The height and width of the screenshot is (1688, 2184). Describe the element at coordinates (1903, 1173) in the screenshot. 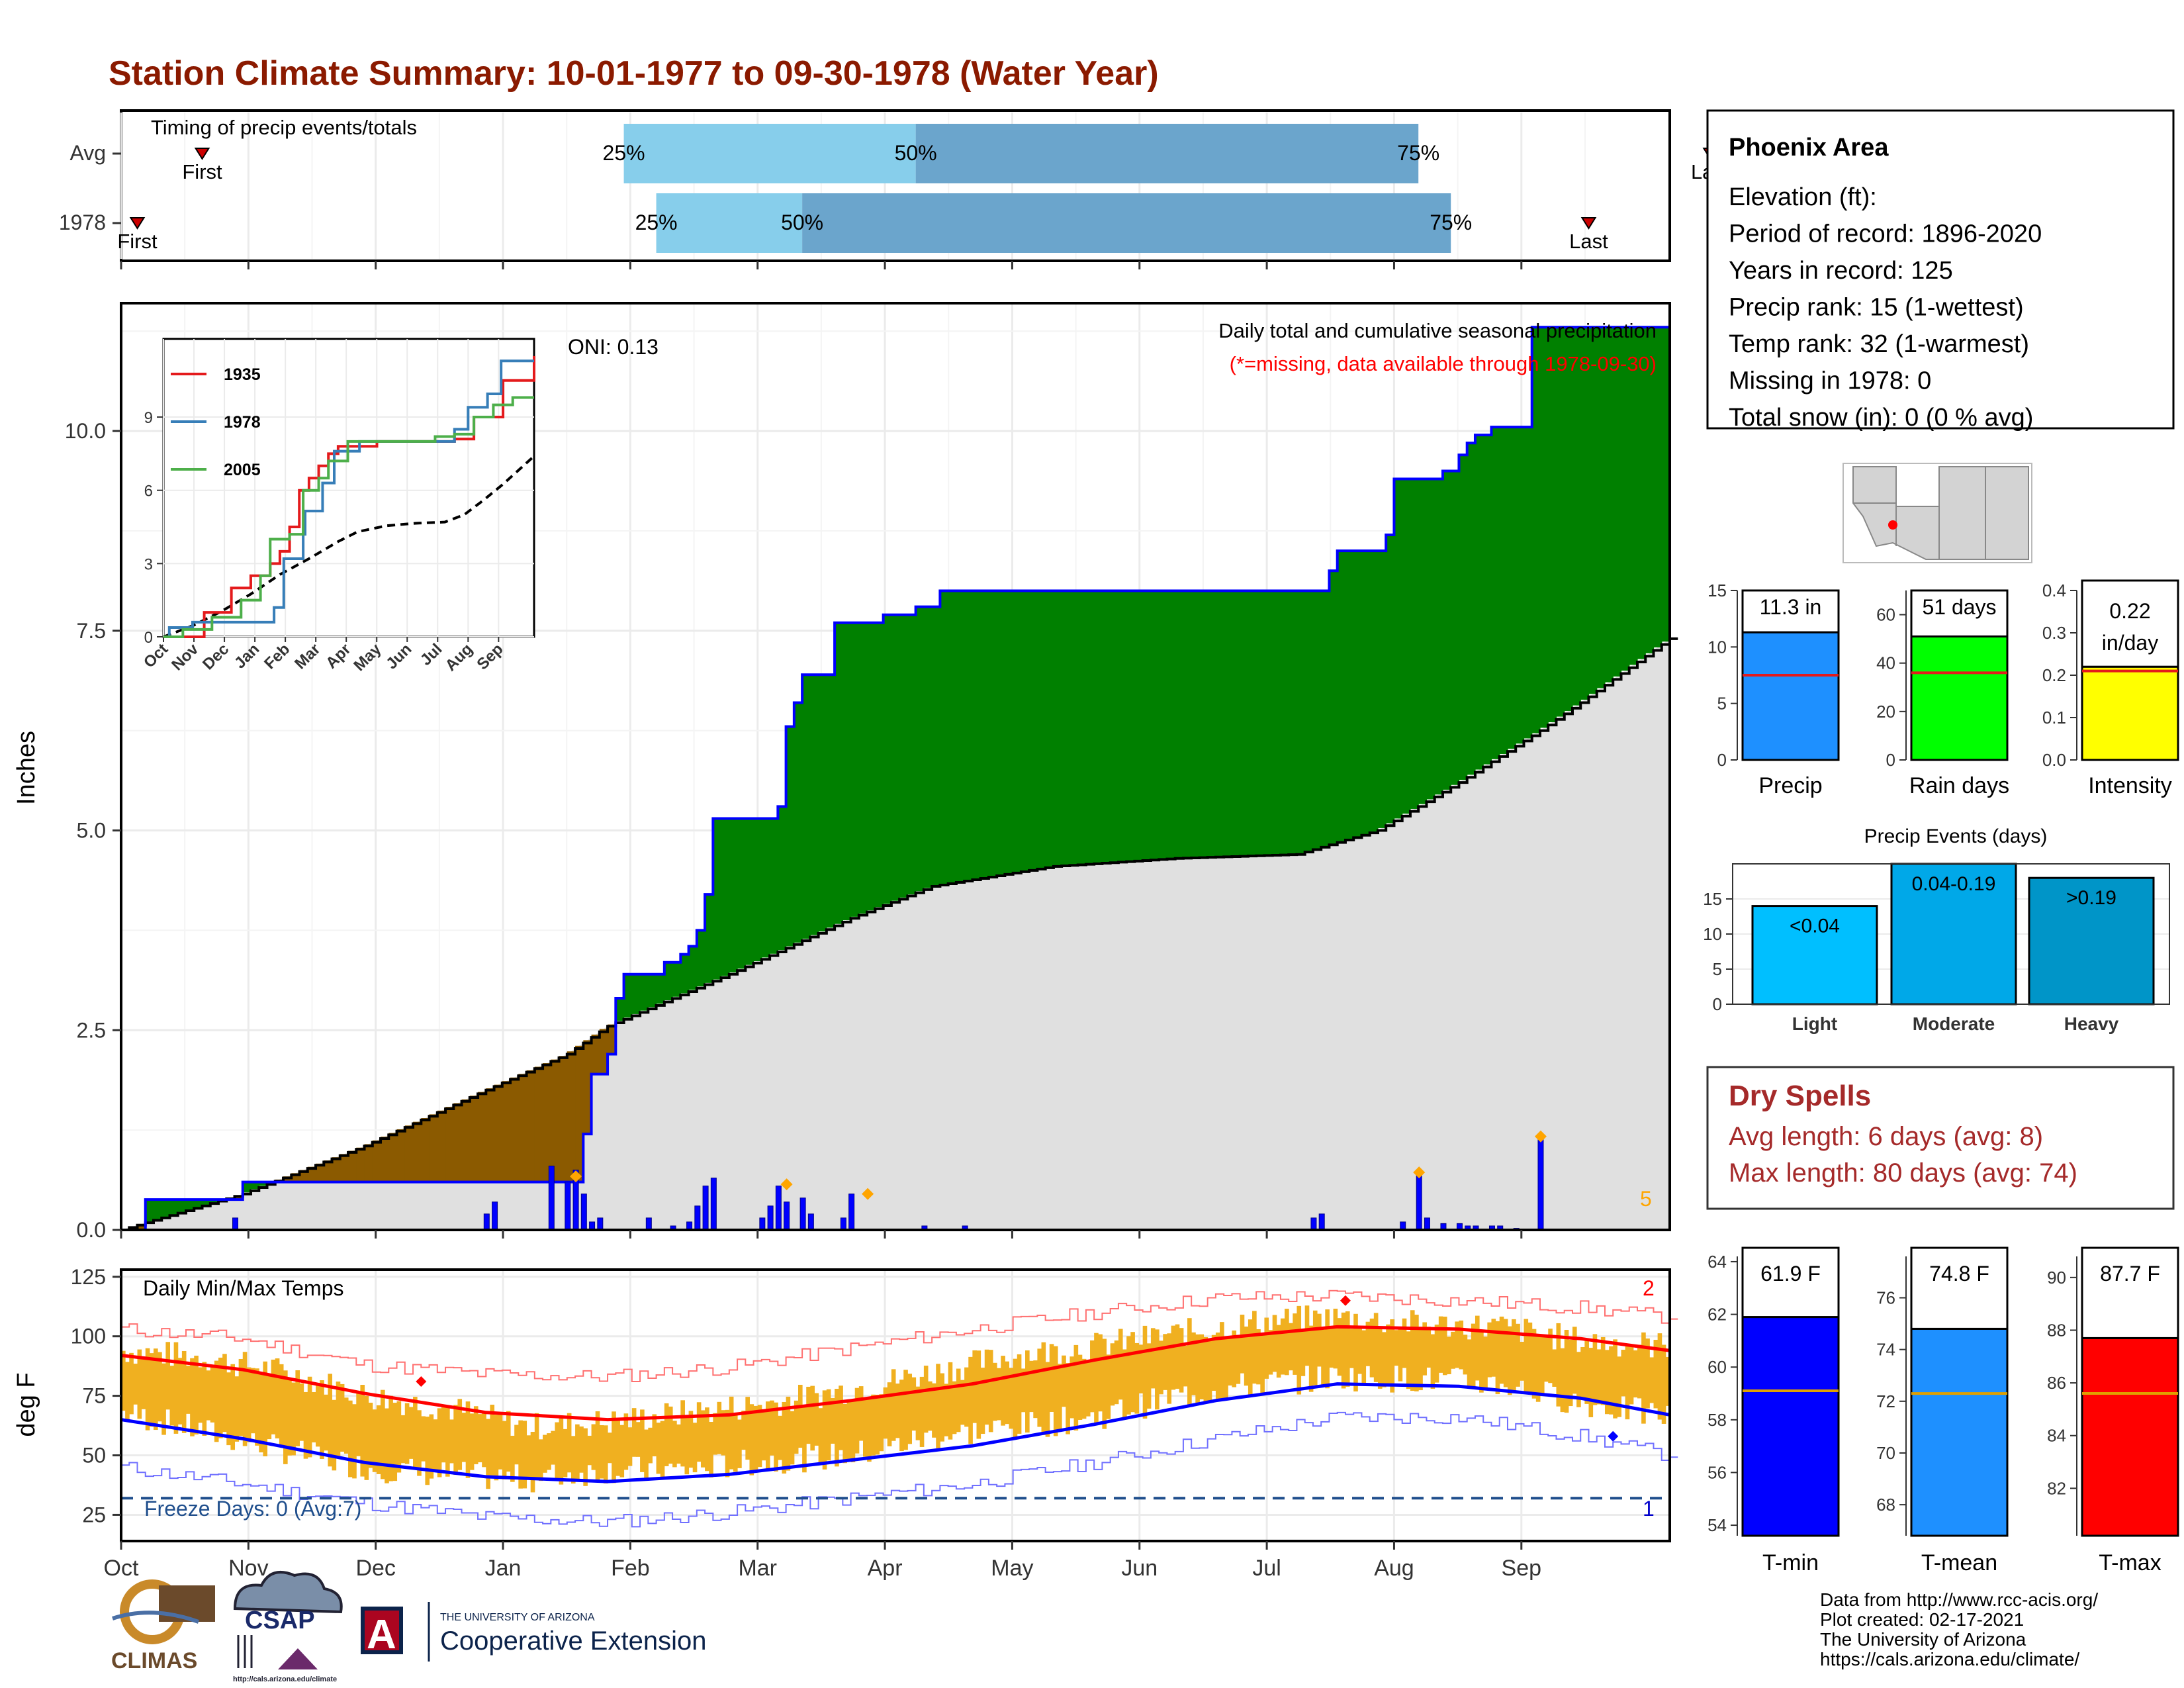

I see `dry-spells-max: Max length: 80 days (avg: 74)` at that location.